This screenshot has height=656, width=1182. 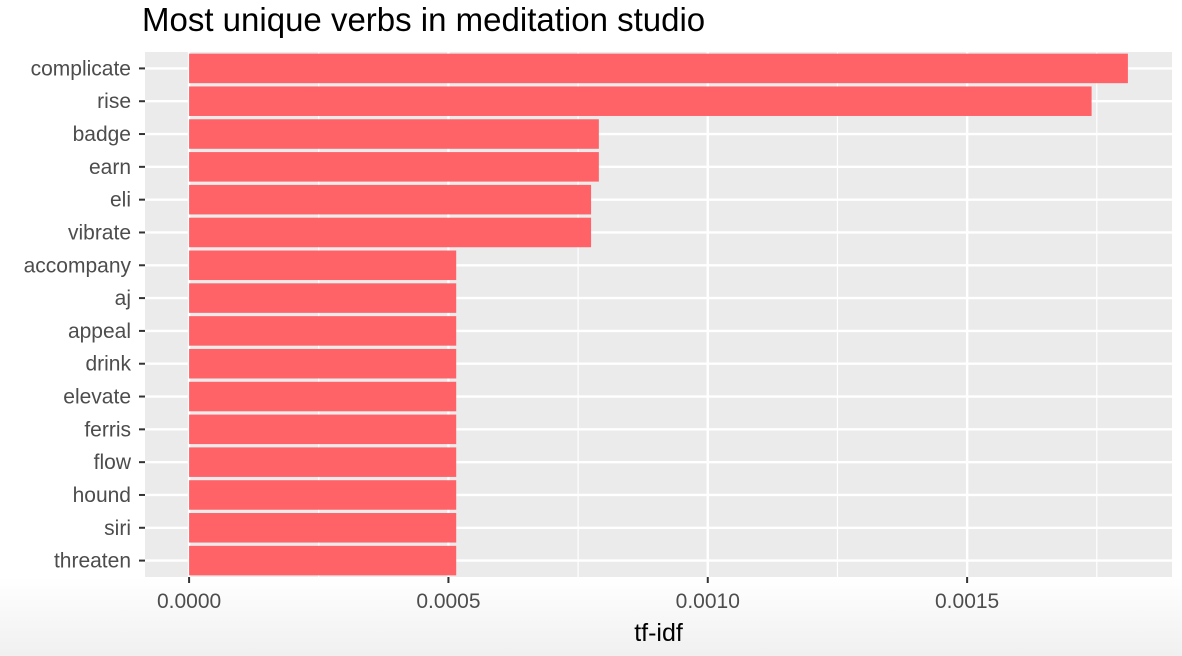 What do you see at coordinates (117, 528) in the screenshot?
I see `y-tick-label: siri` at bounding box center [117, 528].